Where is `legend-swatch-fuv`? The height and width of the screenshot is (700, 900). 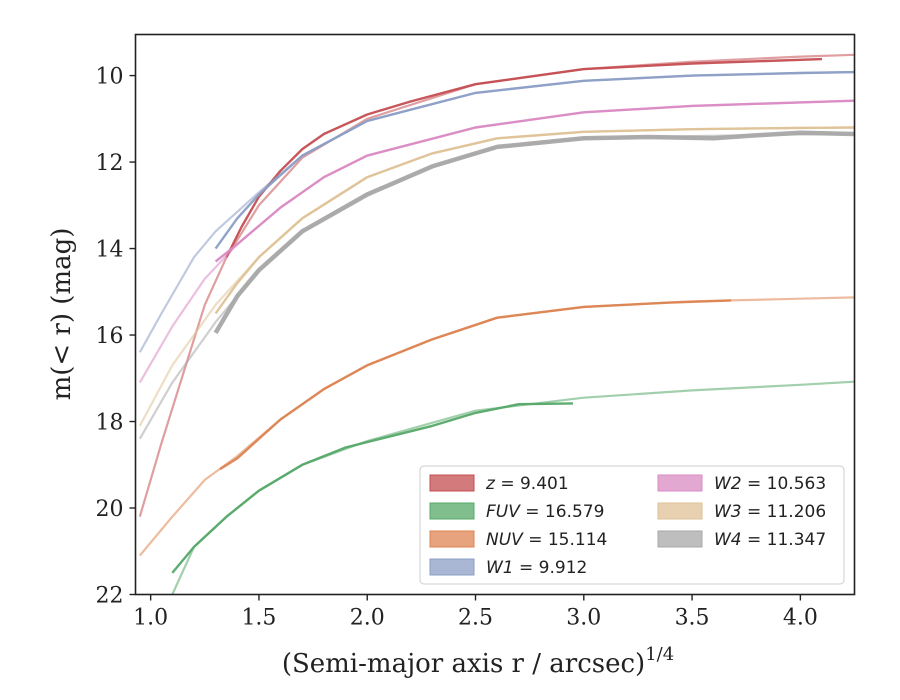
legend-swatch-fuv is located at coordinates (452, 511).